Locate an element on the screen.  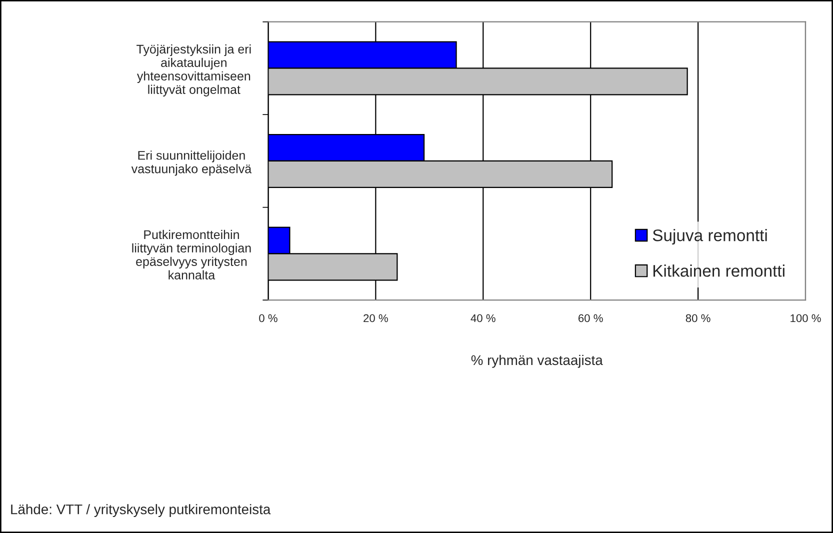
x-tick-label: 0 % is located at coordinates (268, 318).